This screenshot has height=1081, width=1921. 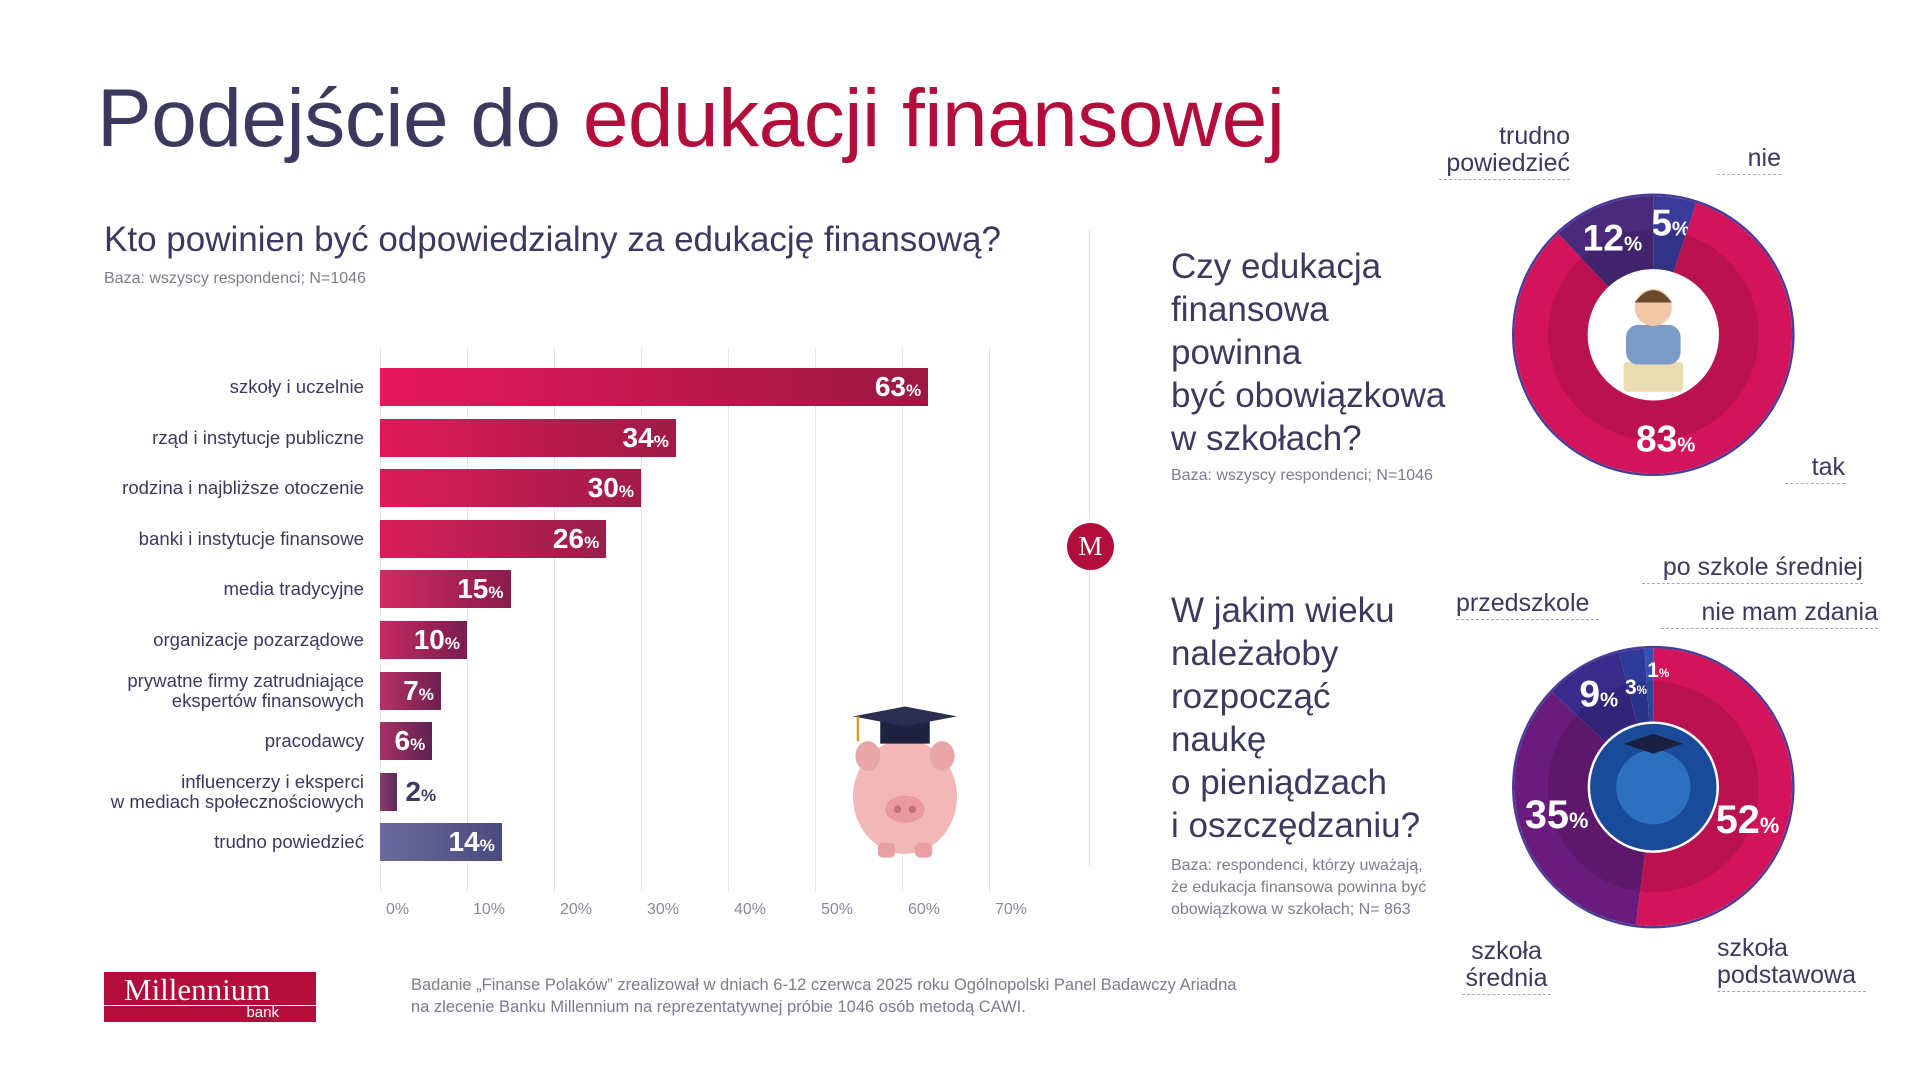 I want to click on q-line: finansowa, so click(x=1250, y=309).